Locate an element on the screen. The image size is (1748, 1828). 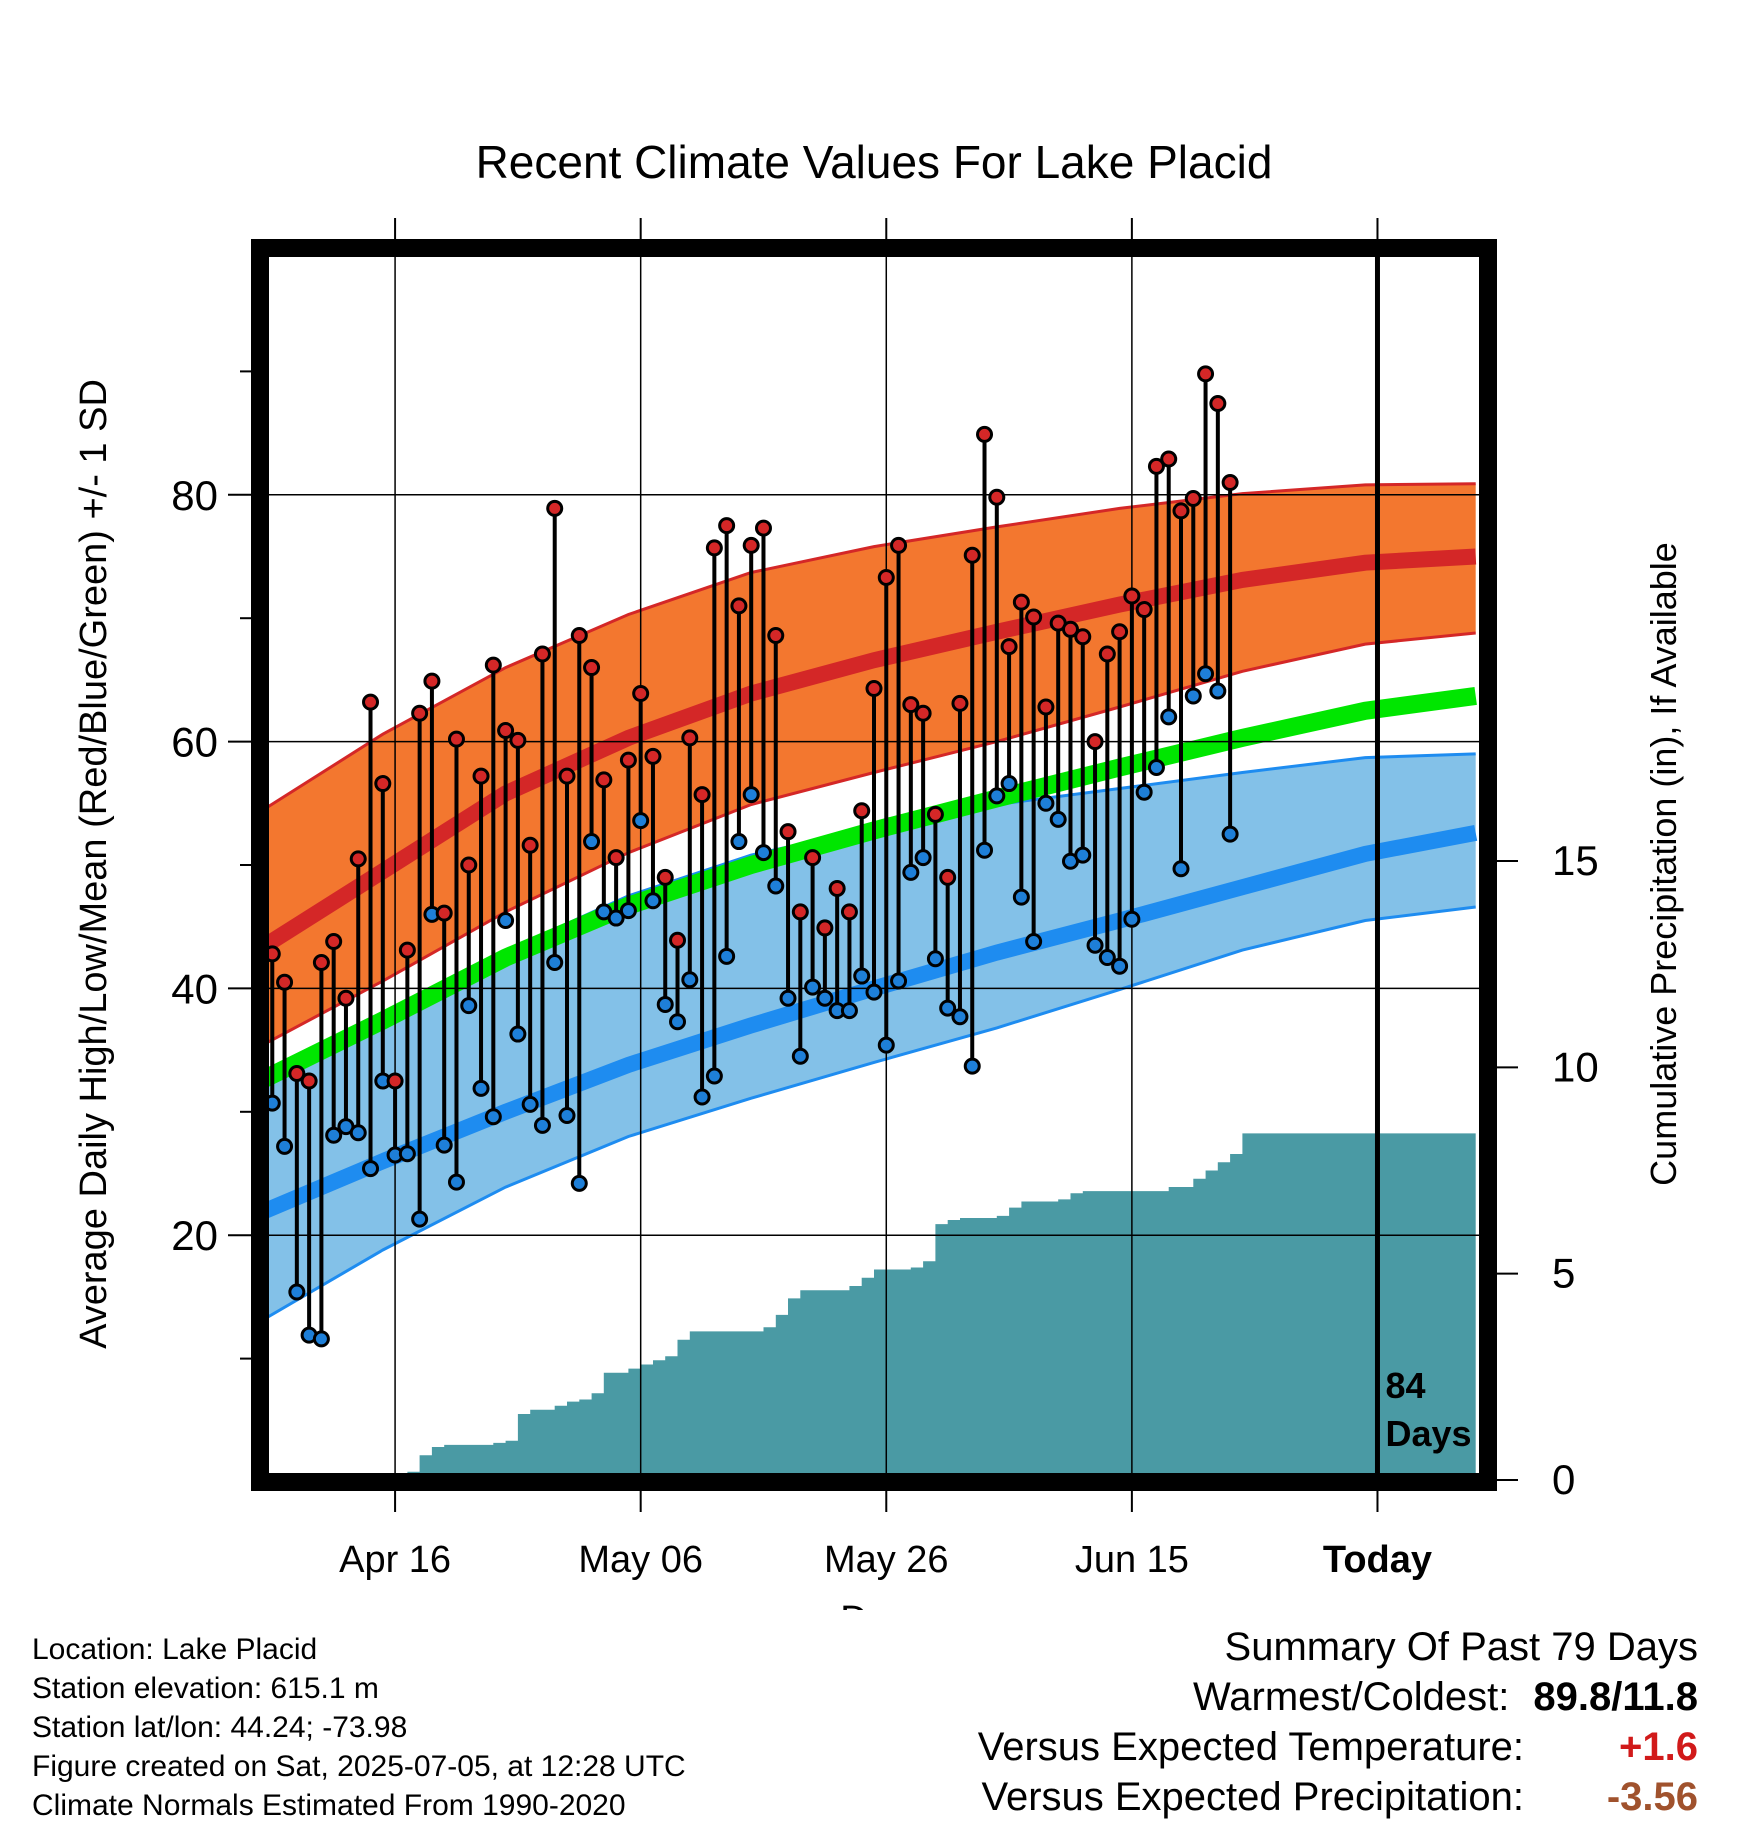
warmest-coldest-row: Warmest/Coldest: 89.8/11.8 is located at coordinates (1338, 1697).